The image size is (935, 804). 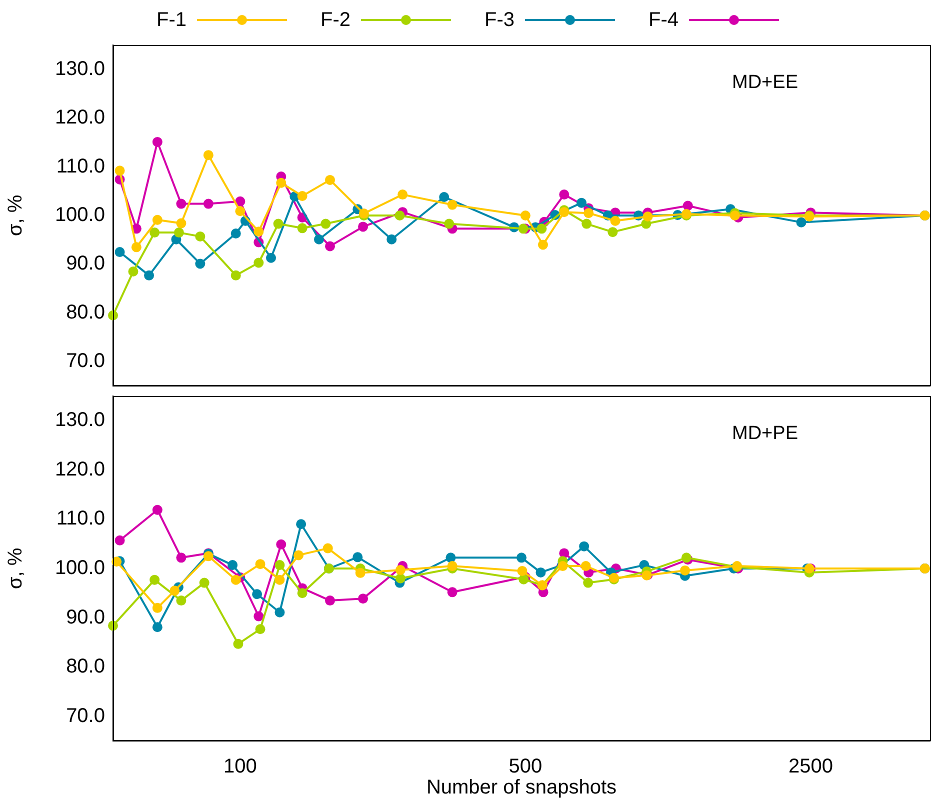 What do you see at coordinates (499, 20) in the screenshot?
I see `legend-label: F-3` at bounding box center [499, 20].